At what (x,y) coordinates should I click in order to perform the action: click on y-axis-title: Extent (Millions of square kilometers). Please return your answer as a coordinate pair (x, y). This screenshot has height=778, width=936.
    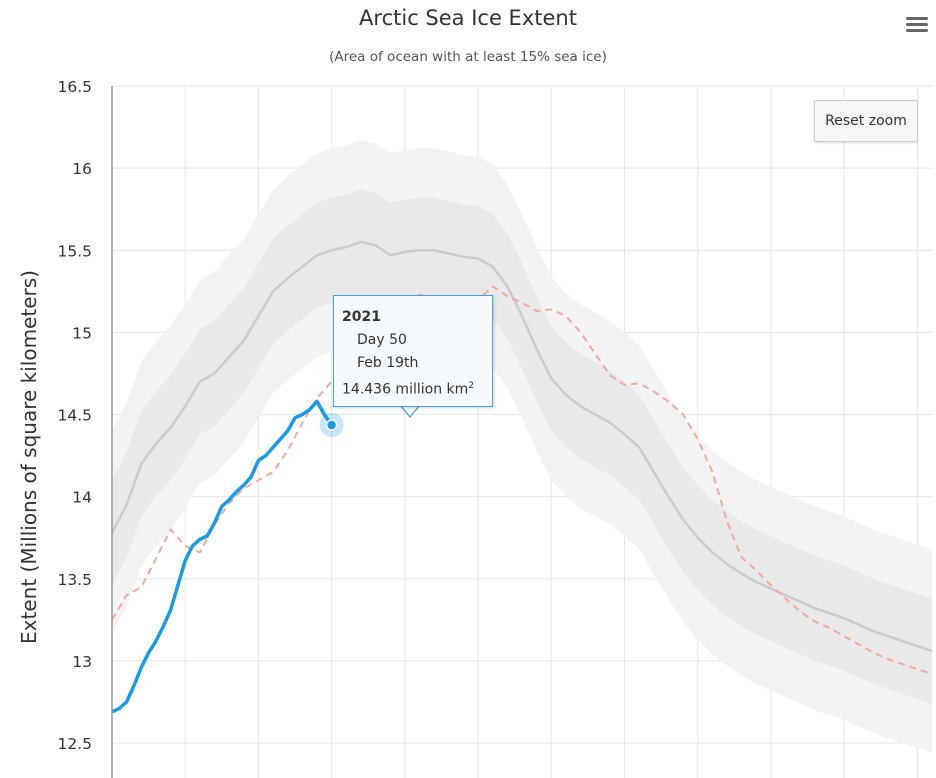
    Looking at the image, I should click on (29, 457).